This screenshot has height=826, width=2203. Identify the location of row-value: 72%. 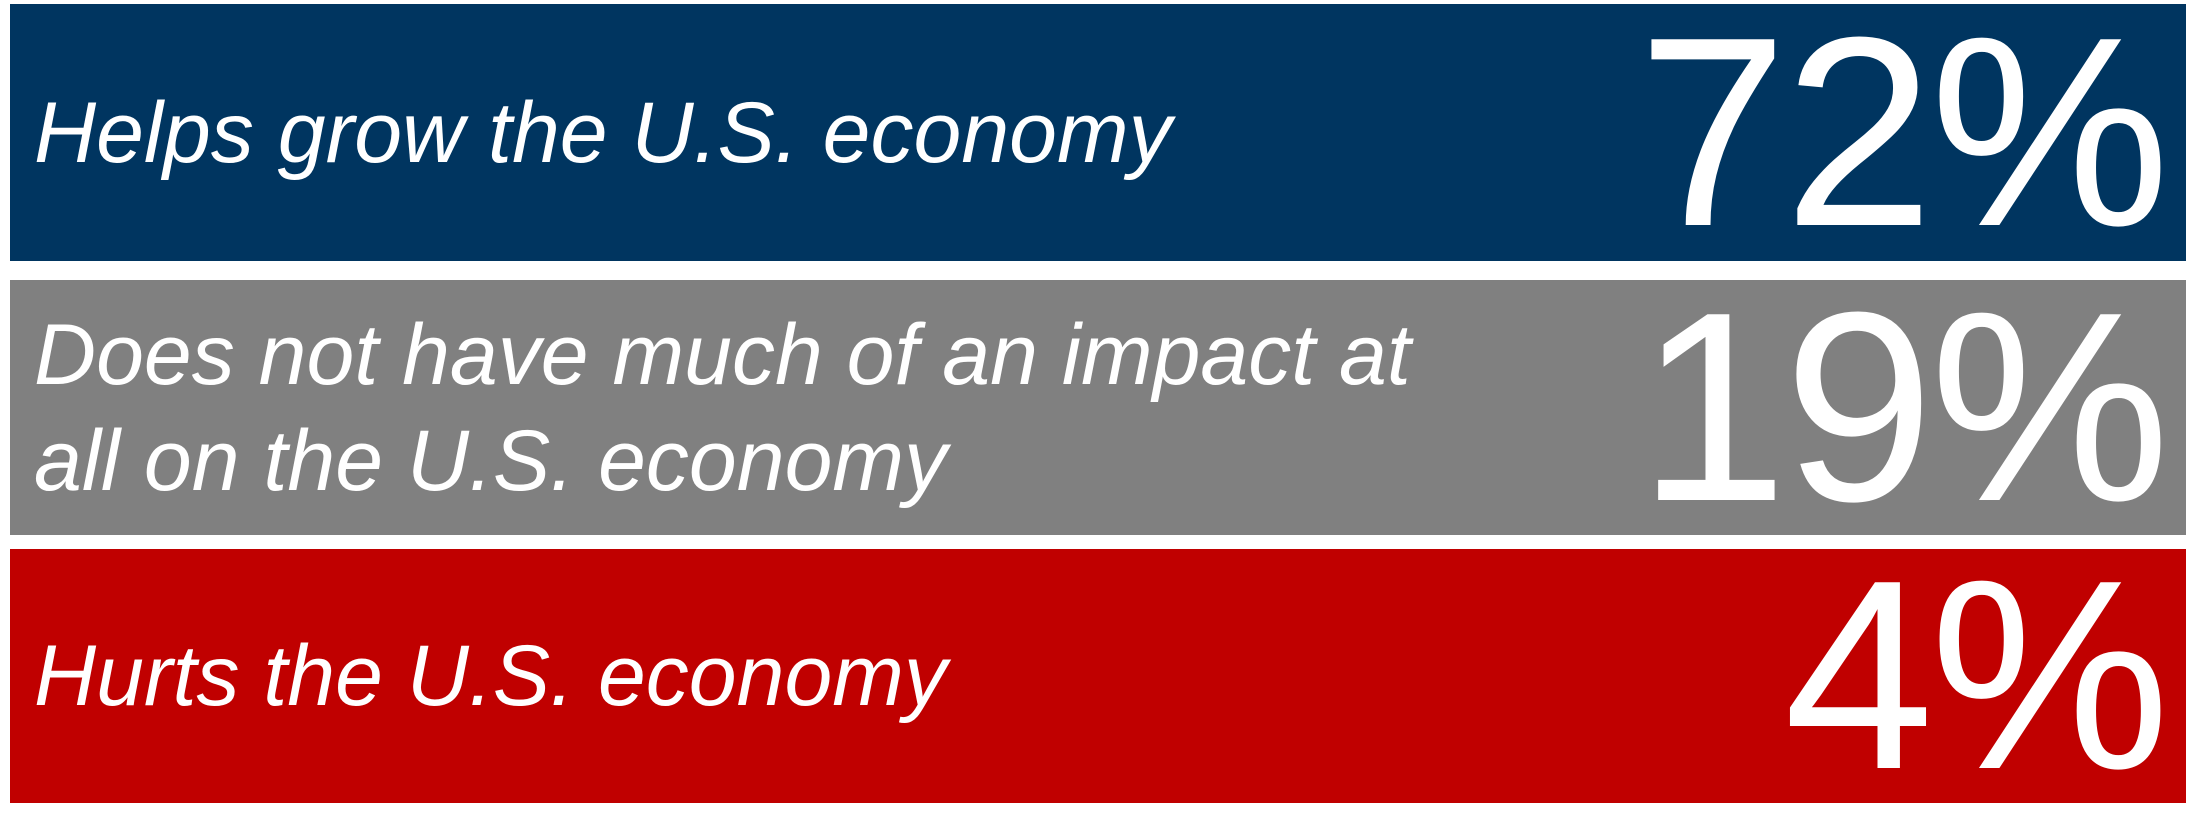
(1903, 141).